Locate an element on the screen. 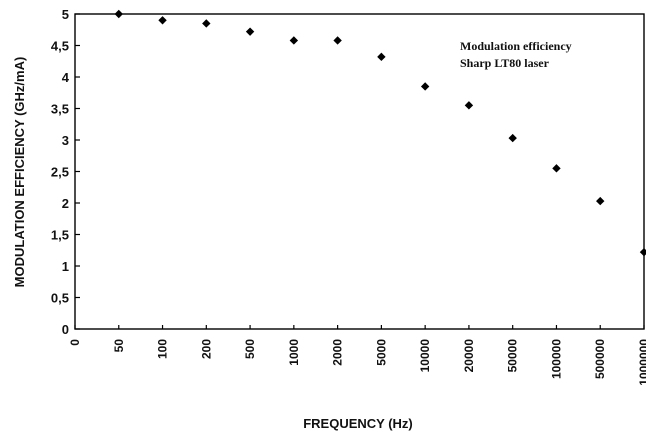  x-tick-label: 0 is located at coordinates (75, 342).